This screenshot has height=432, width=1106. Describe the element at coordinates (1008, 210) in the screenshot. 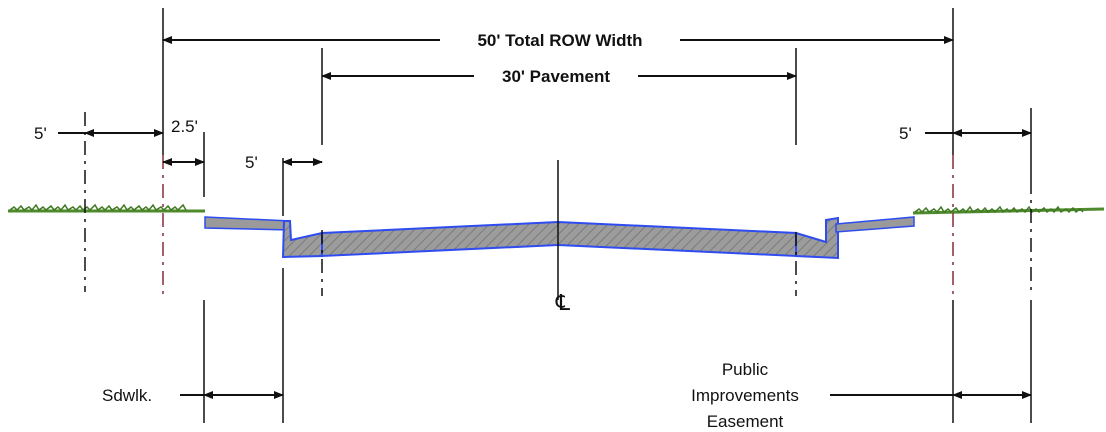

I see `grass-right` at that location.